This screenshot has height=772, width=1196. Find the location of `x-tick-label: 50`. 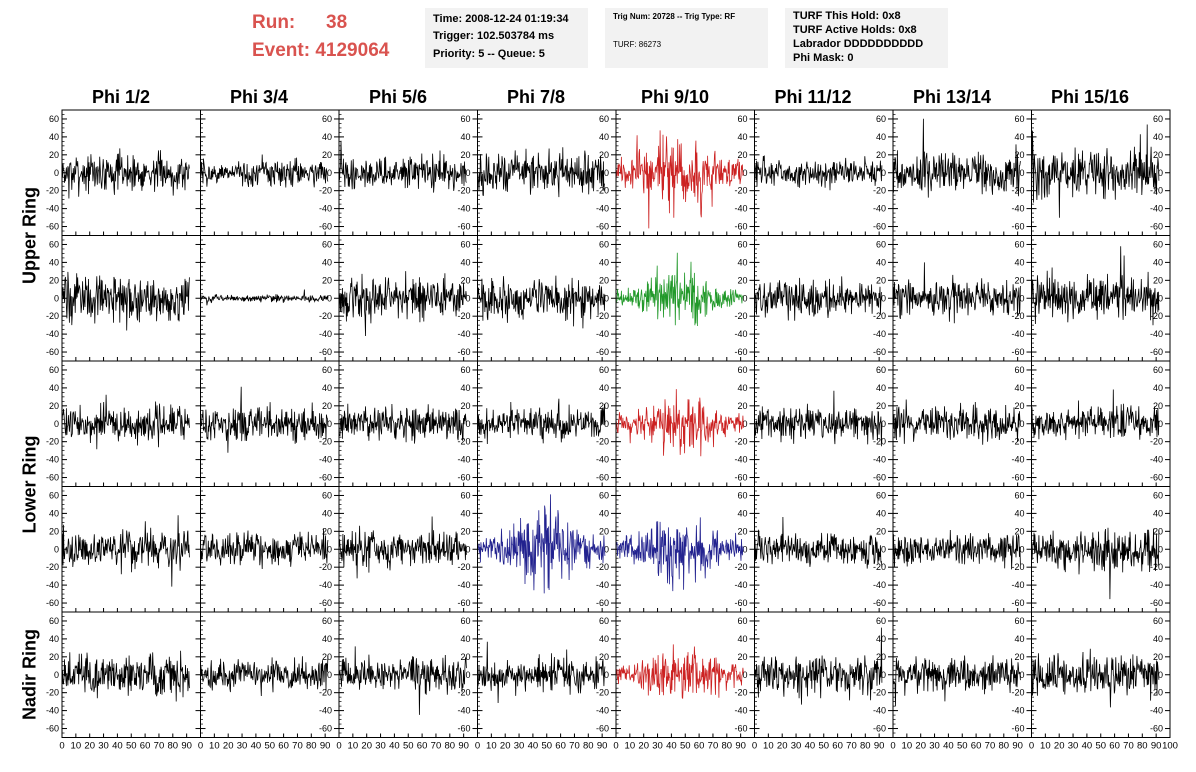

x-tick-label: 50 is located at coordinates (685, 746).